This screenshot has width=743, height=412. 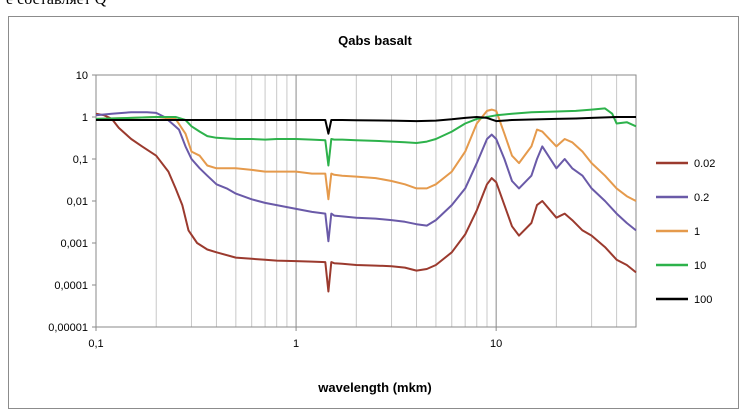 I want to click on legend-label: 0.02, so click(x=704, y=164).